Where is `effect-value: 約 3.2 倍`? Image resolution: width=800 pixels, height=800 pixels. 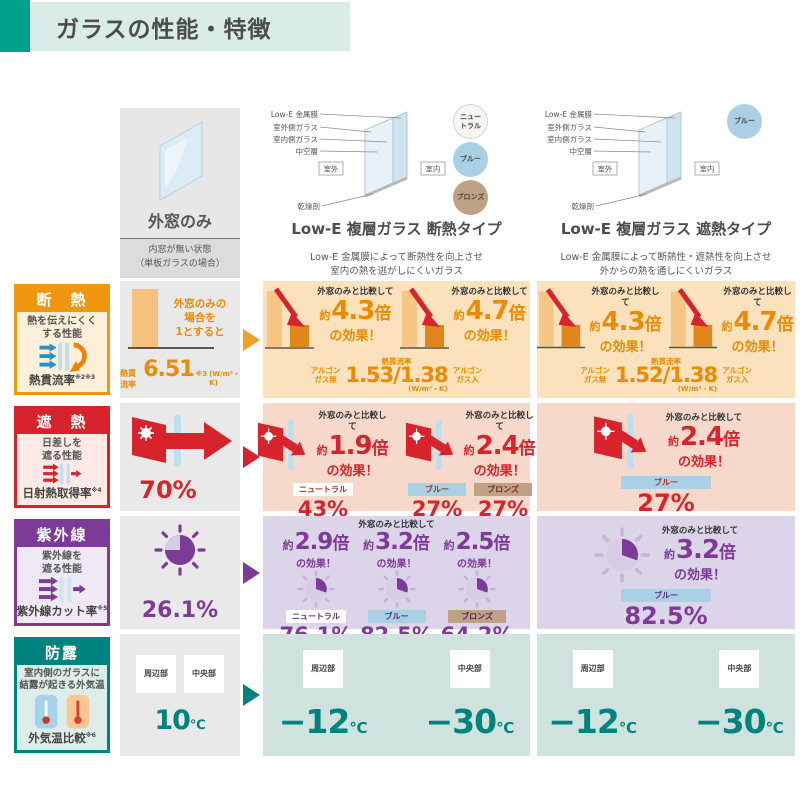 effect-value: 約 3.2 倍 is located at coordinates (396, 542).